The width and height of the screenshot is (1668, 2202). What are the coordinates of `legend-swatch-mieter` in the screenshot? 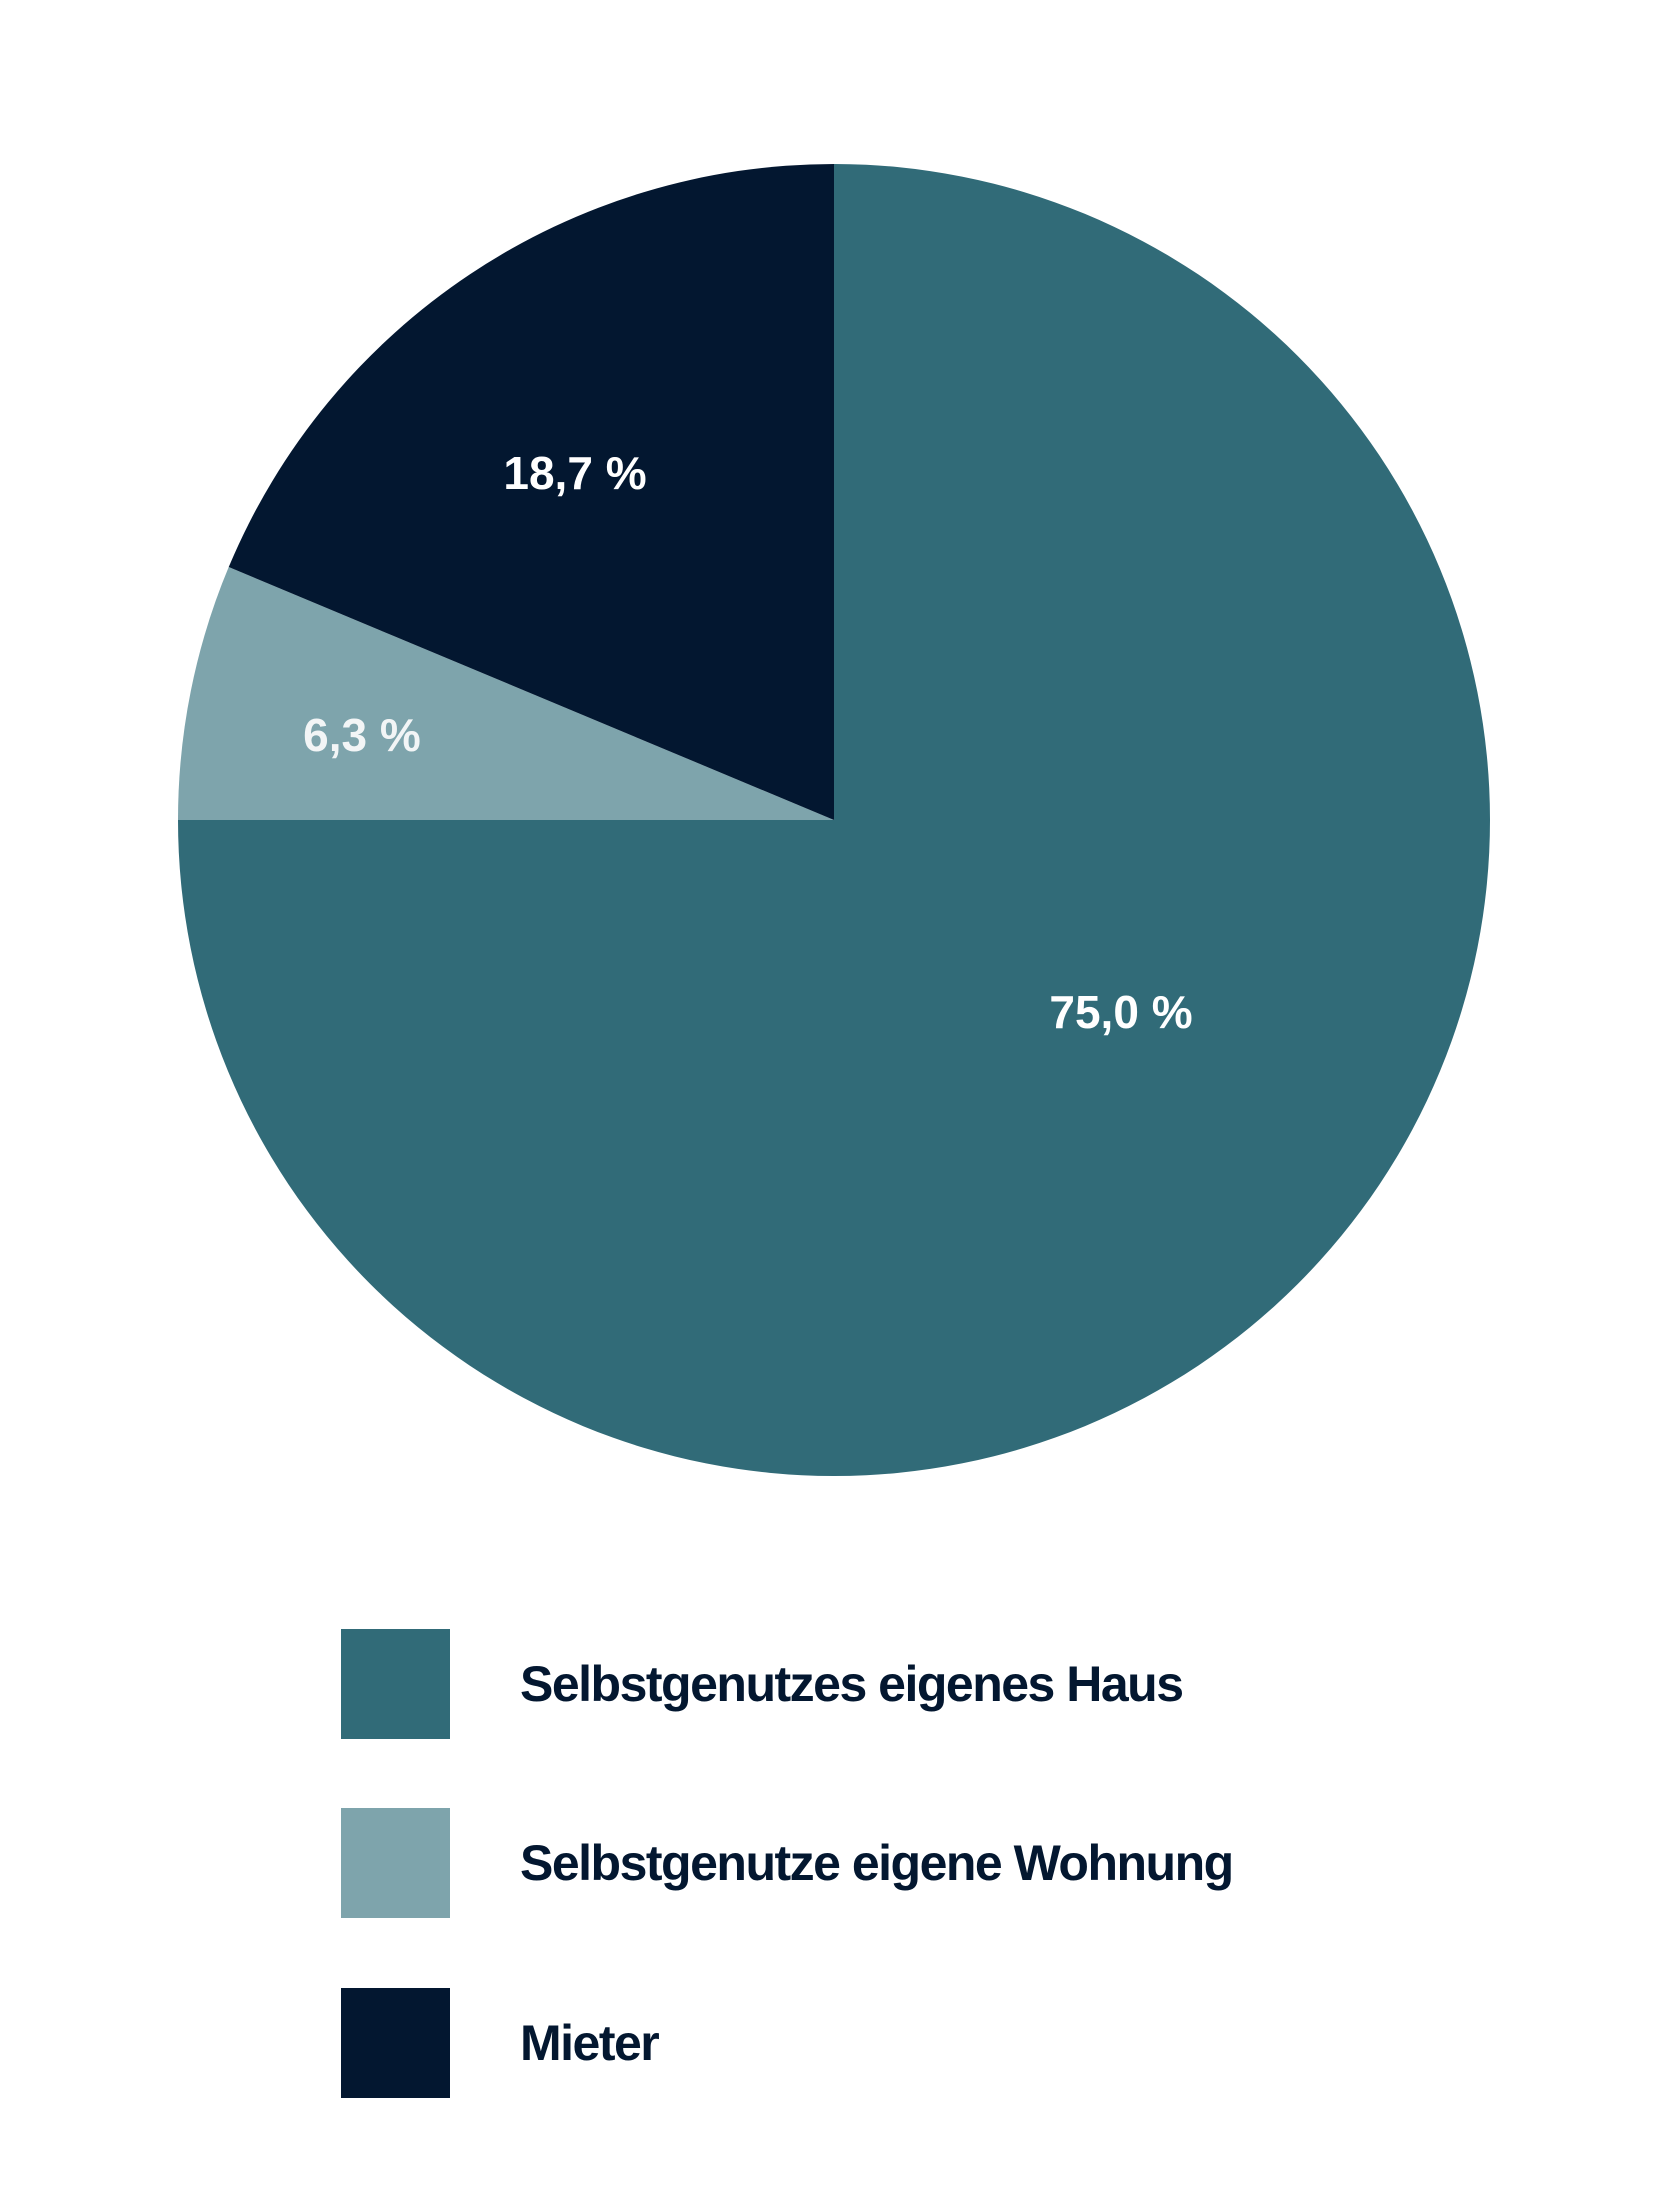 It's located at (395, 2043).